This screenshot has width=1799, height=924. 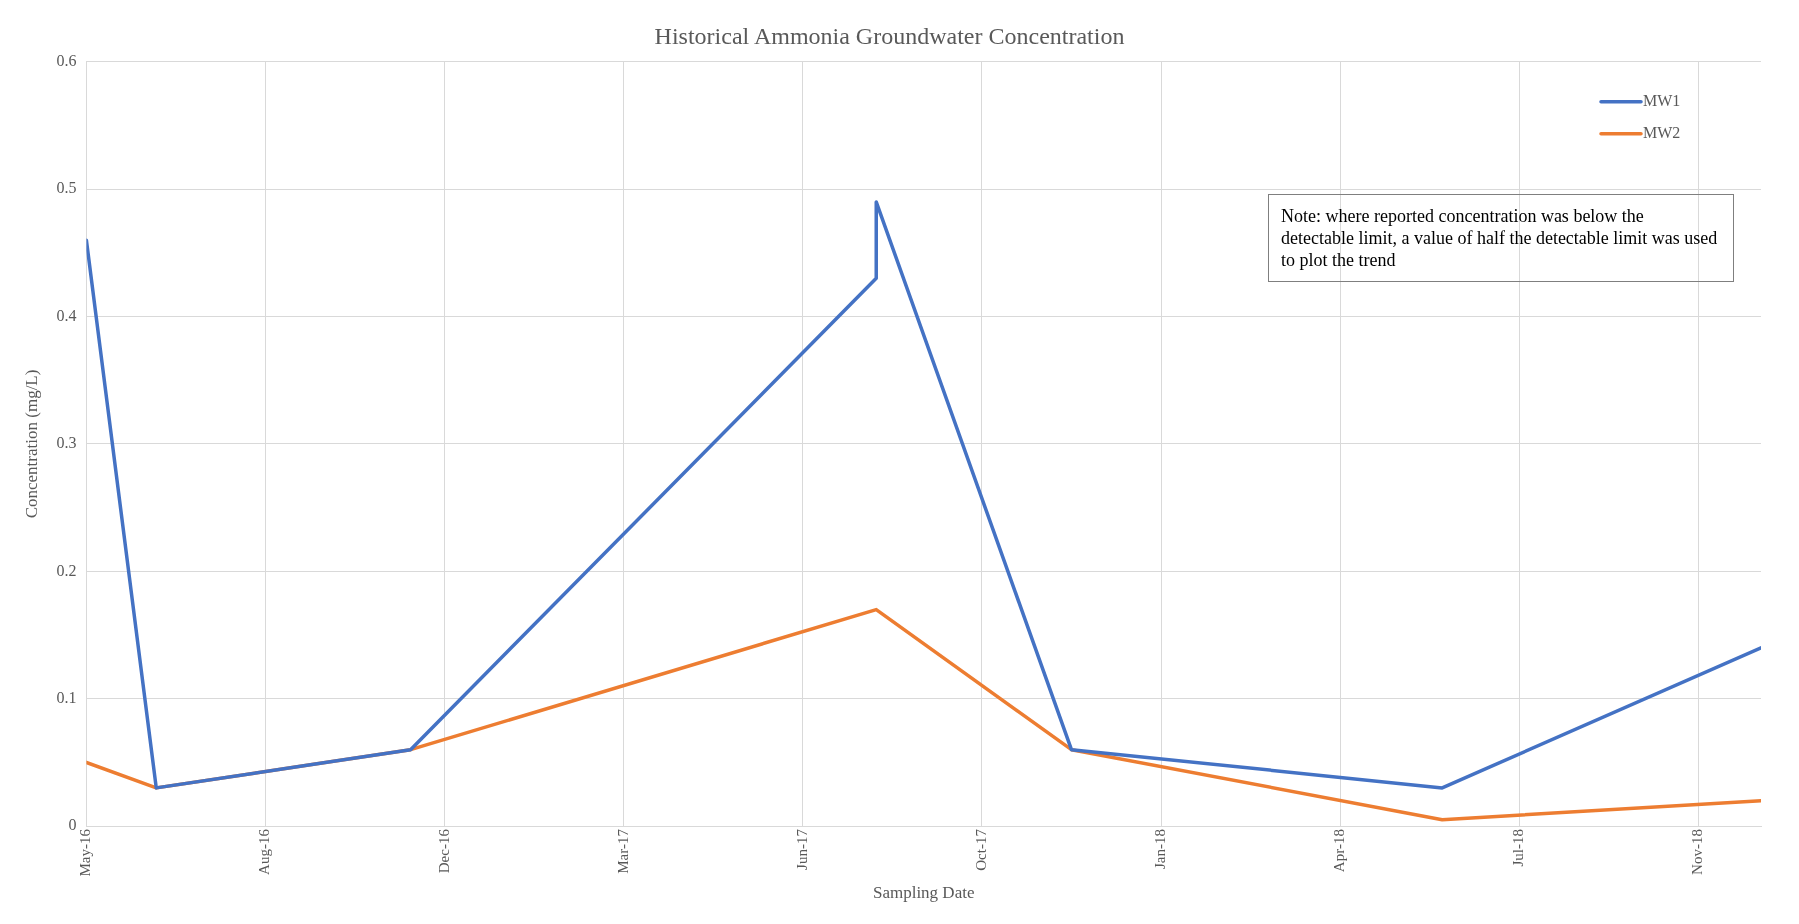 What do you see at coordinates (72, 825) in the screenshot?
I see `y-tick-label: 0` at bounding box center [72, 825].